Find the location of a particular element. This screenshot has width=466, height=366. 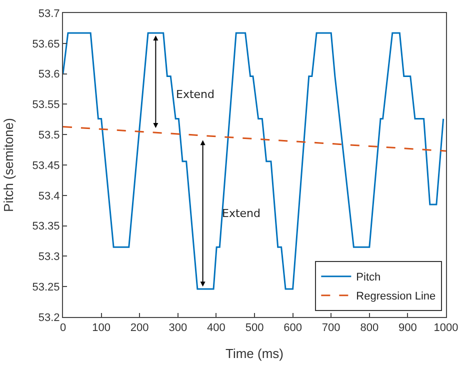

x-axis-title: Time (ms) is located at coordinates (254, 353).